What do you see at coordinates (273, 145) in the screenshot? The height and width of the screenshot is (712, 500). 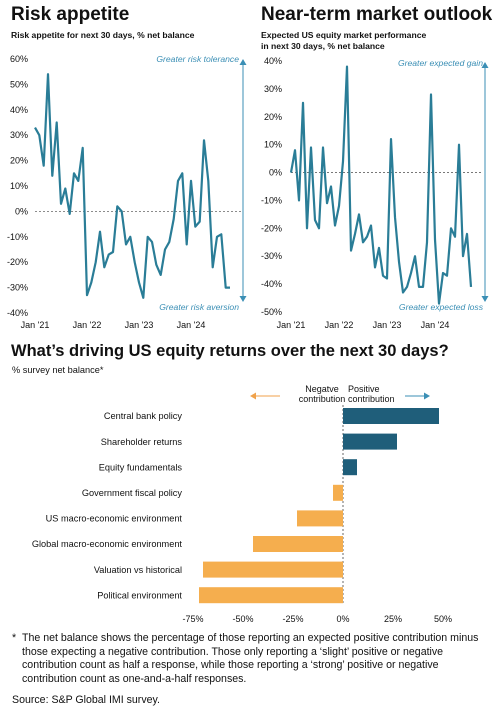 I see `outlook-ytick-label: 10%` at bounding box center [273, 145].